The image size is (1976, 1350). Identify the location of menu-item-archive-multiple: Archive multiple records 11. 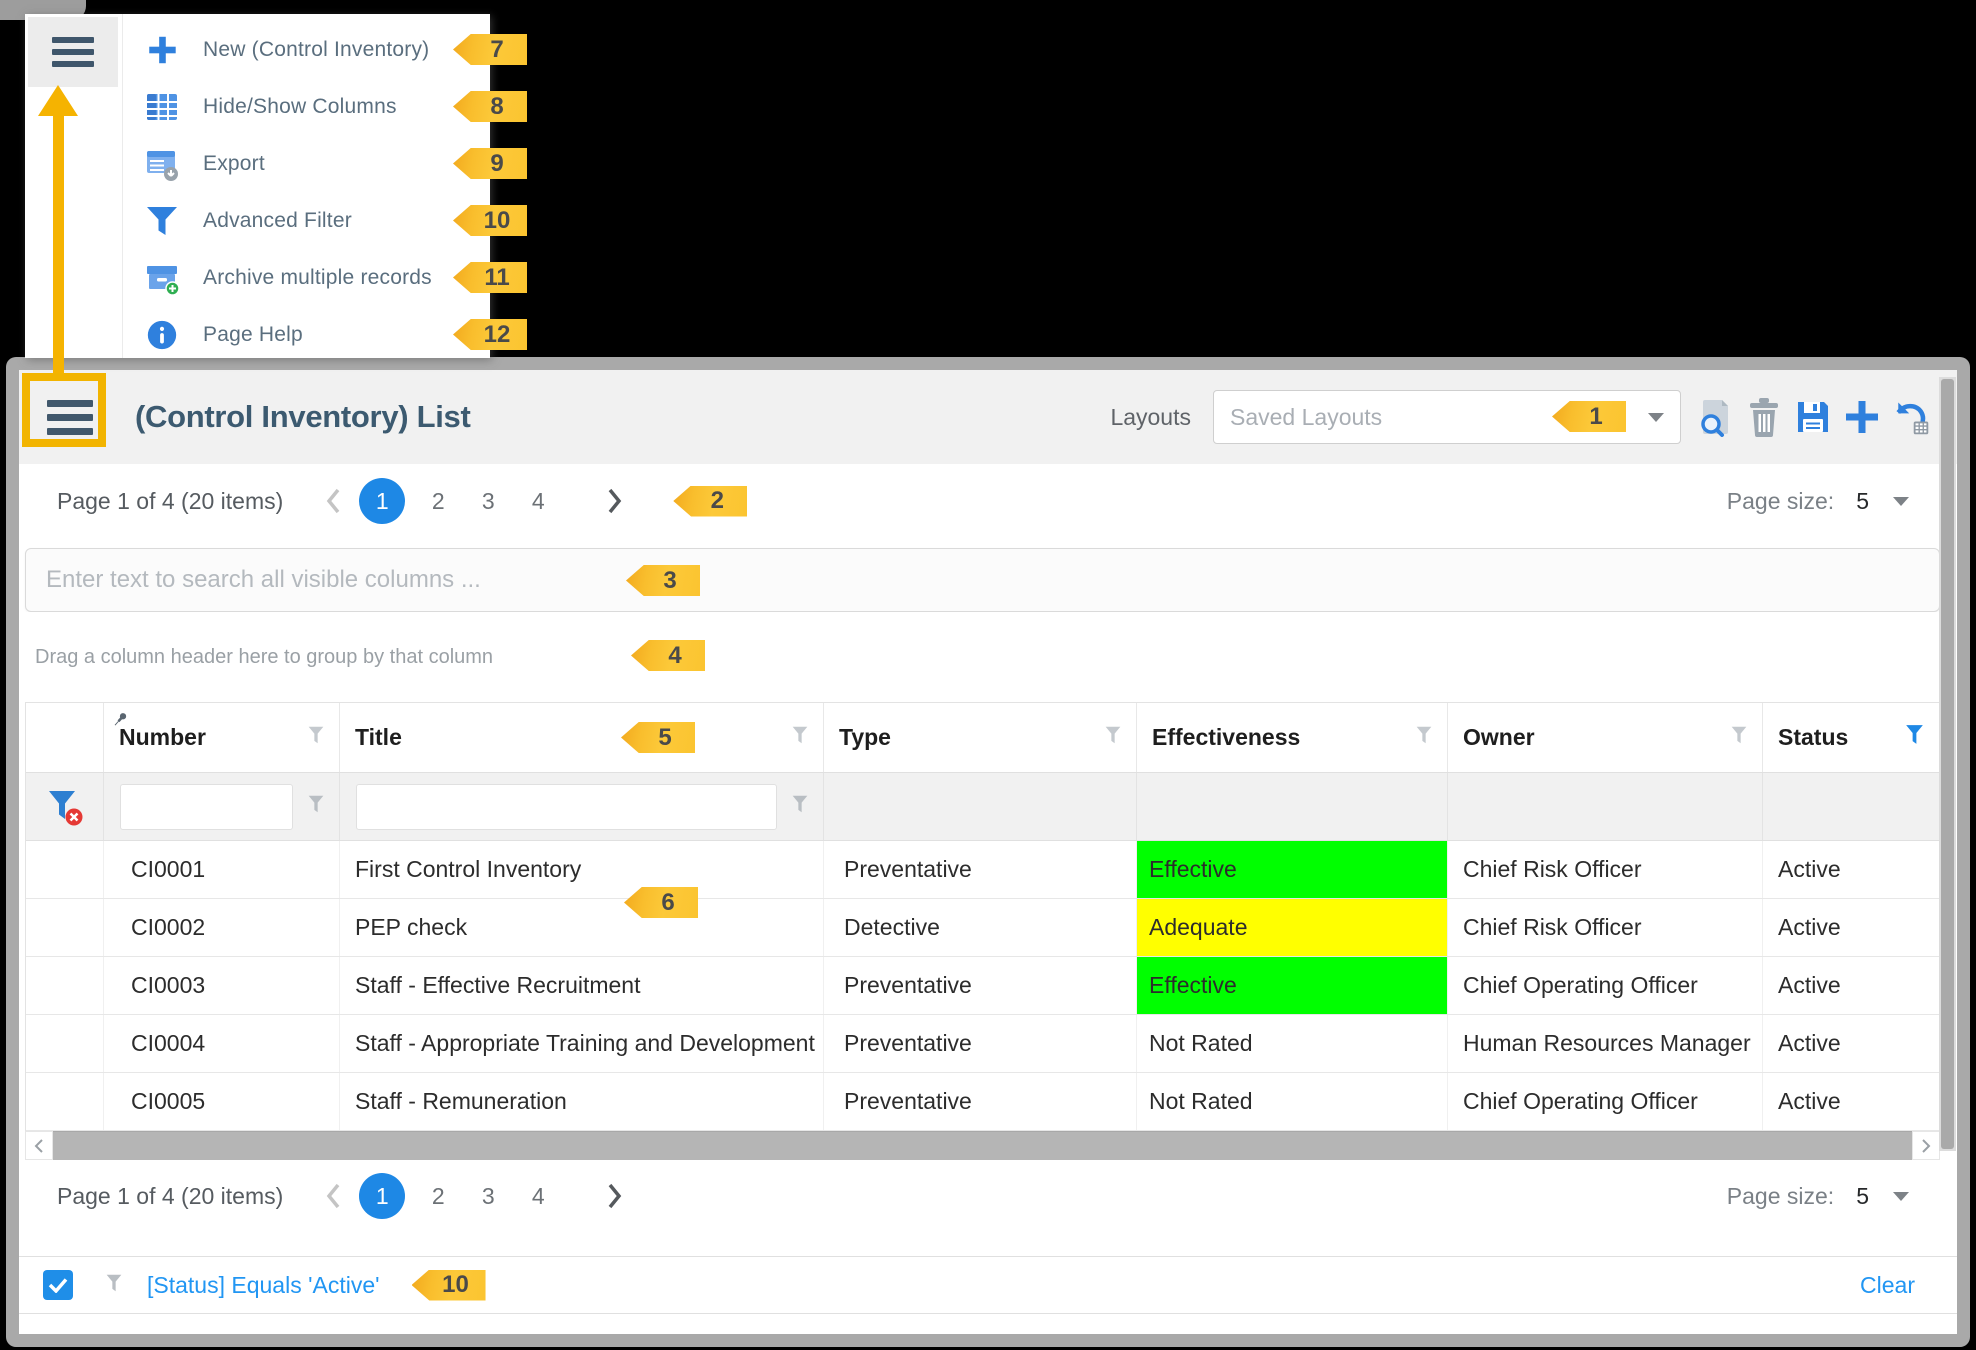
(325, 277).